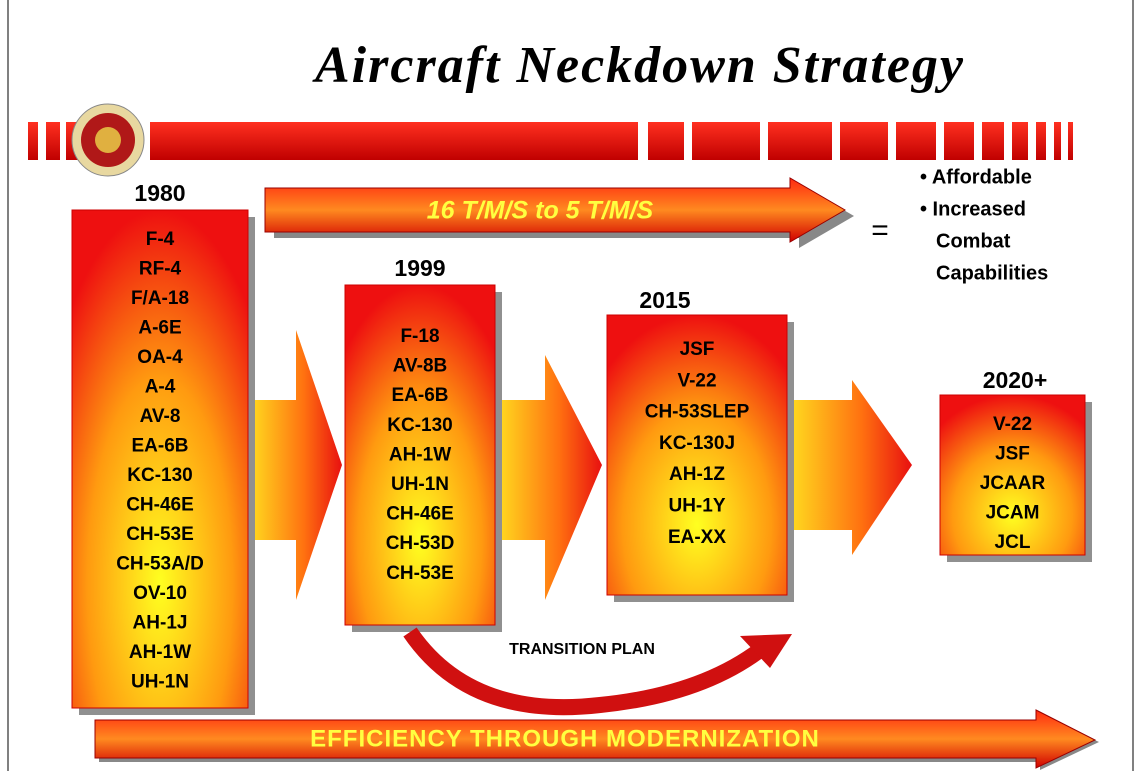  What do you see at coordinates (880, 230) in the screenshot?
I see `equals: =` at bounding box center [880, 230].